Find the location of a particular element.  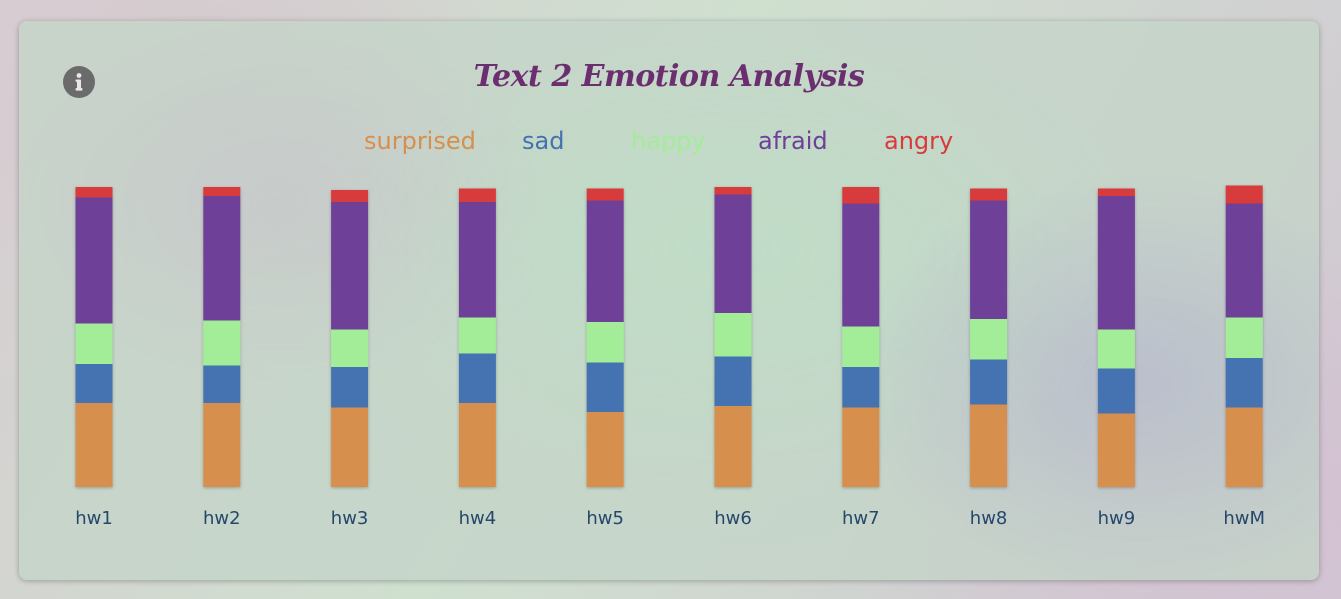

stacked-bar-hw8 is located at coordinates (989, 338).